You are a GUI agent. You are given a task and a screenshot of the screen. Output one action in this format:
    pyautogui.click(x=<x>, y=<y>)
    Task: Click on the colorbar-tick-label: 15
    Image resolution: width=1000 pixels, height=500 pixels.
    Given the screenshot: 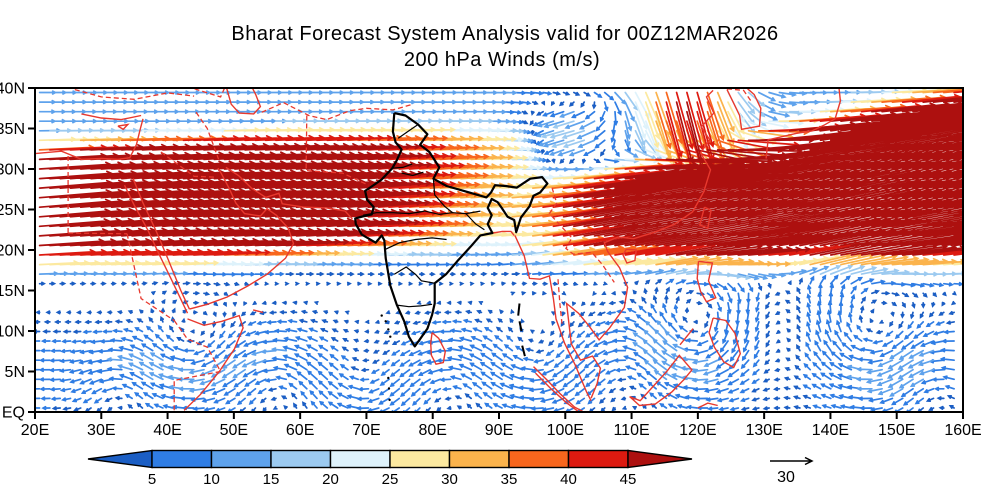 What is the action you would take?
    pyautogui.click(x=271, y=479)
    